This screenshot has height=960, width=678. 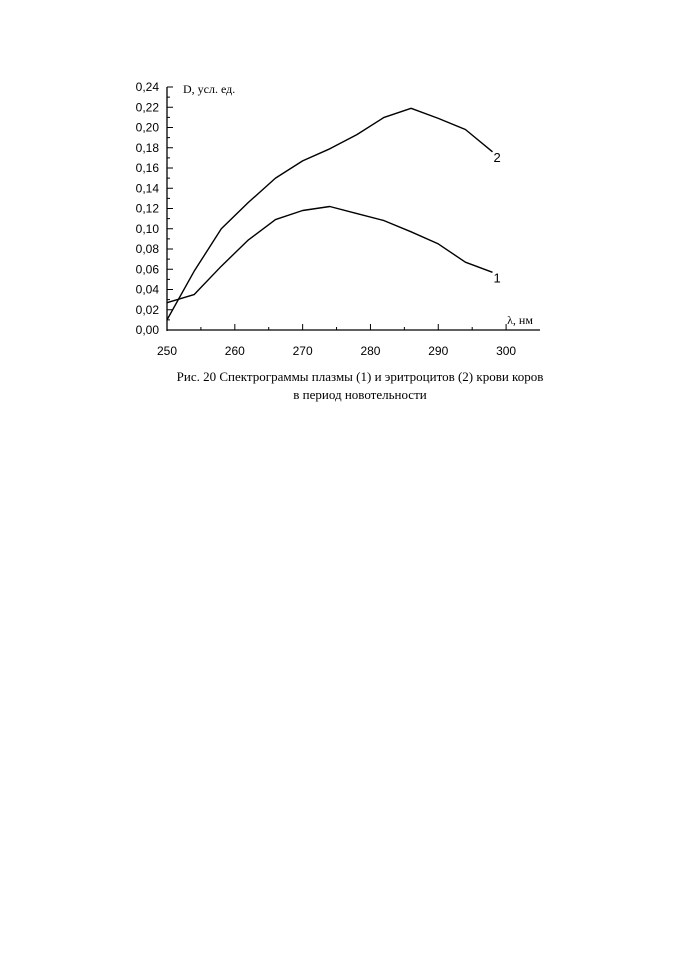 I want to click on chart-series: 12, so click(x=333, y=214).